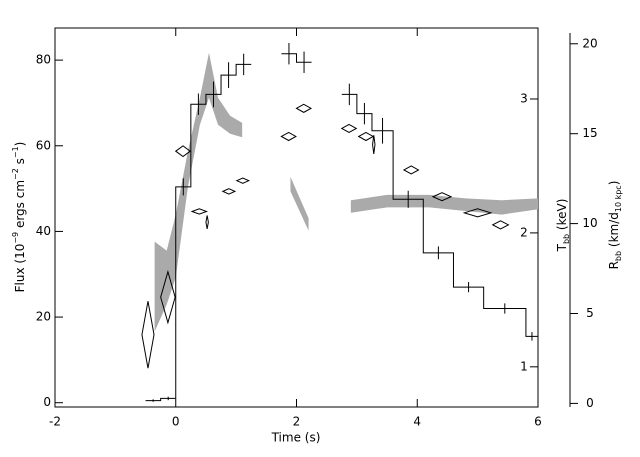  I want to click on y-tick-label: 0, so click(47, 402).